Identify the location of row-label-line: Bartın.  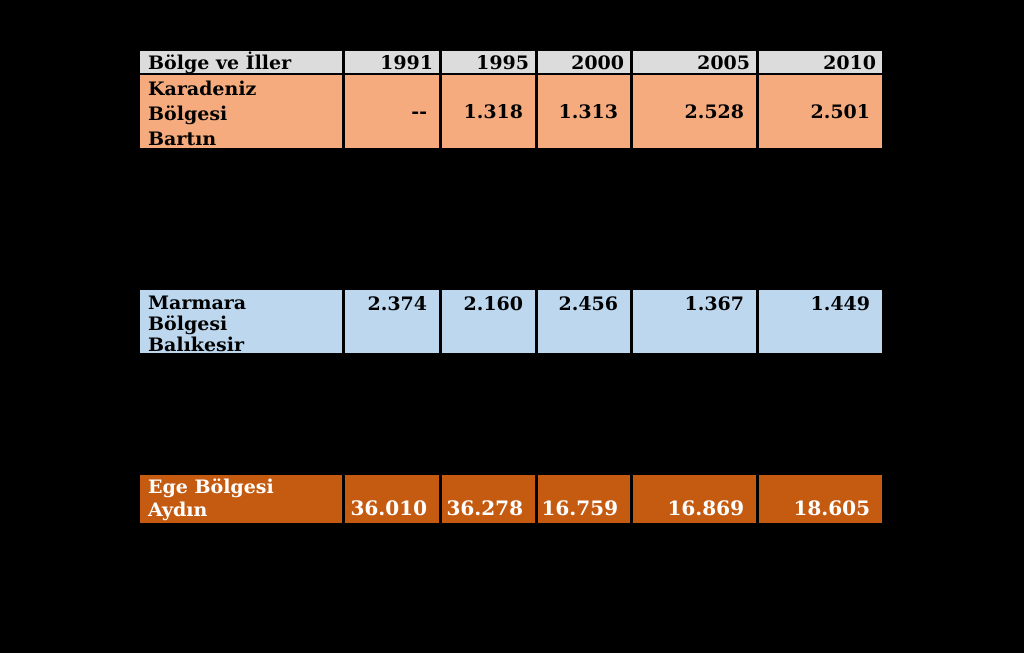
(182, 138).